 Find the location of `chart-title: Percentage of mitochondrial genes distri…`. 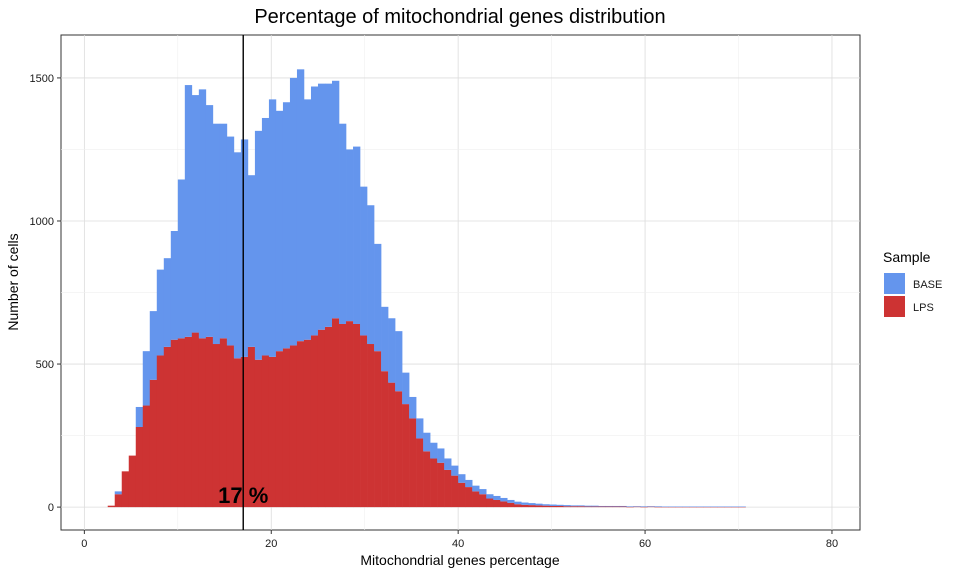

chart-title: Percentage of mitochondrial genes distri… is located at coordinates (459, 17).